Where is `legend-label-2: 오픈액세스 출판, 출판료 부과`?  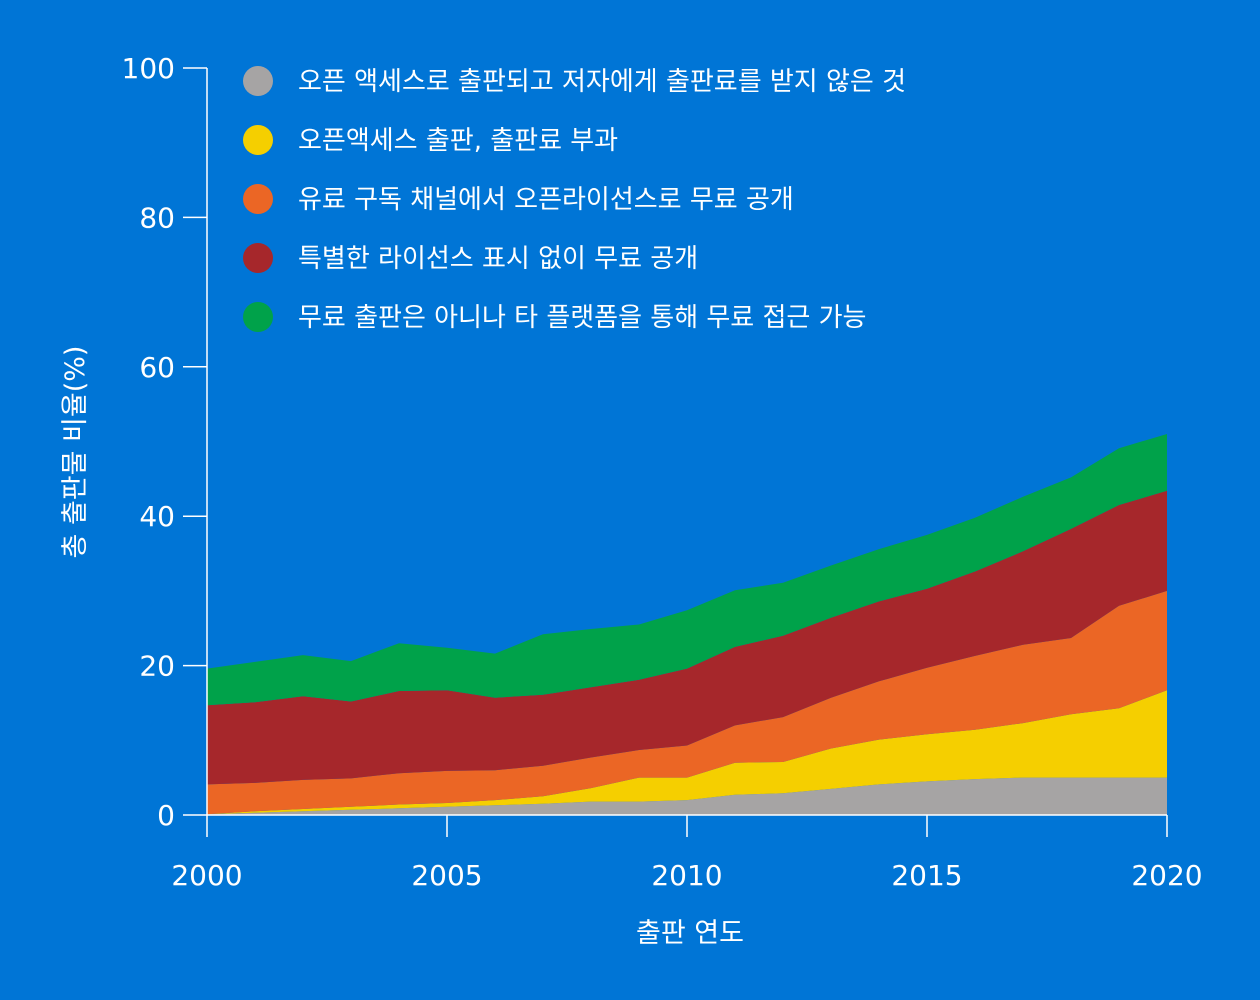
legend-label-2: 오픈액세스 출판, 출판료 부과 is located at coordinates (458, 141).